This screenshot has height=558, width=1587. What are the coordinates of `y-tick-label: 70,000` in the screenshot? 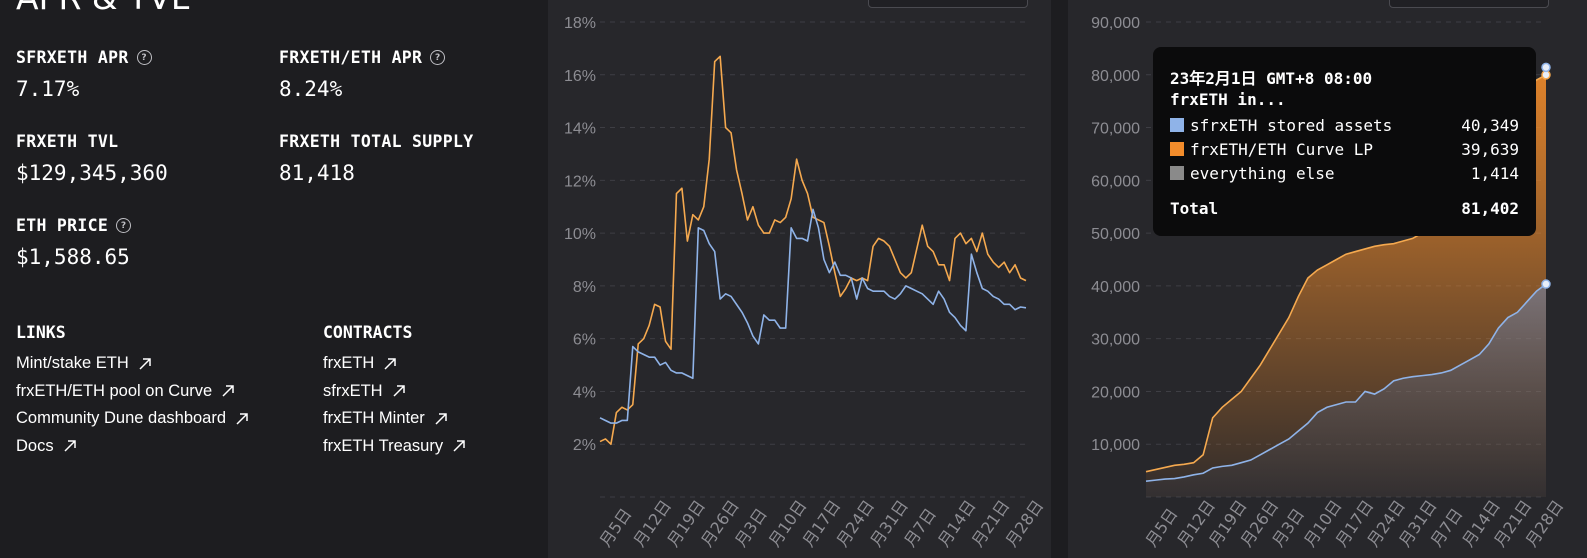 It's located at (1115, 129).